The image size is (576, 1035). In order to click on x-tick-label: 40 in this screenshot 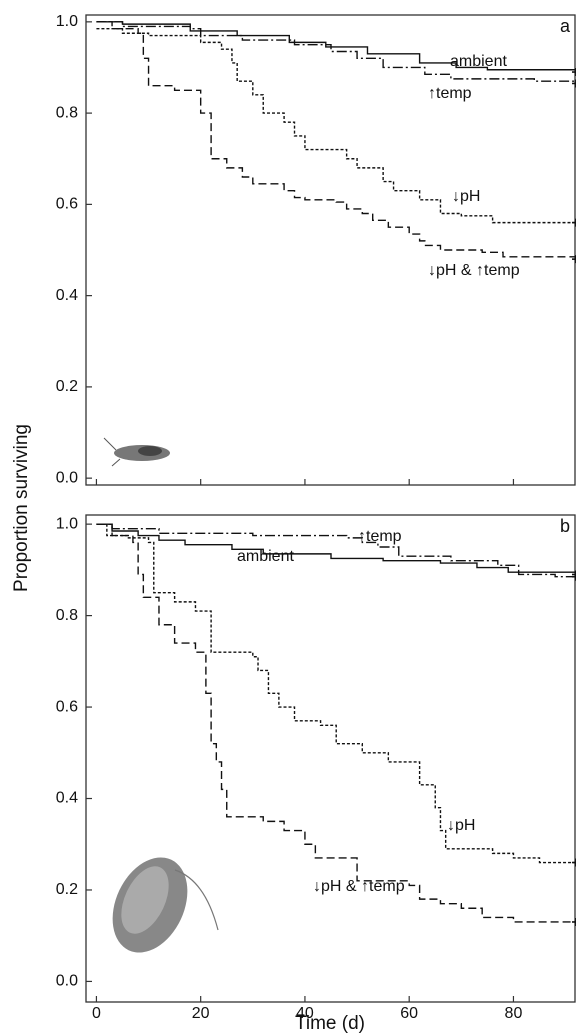, I will do `click(305, 1013)`.